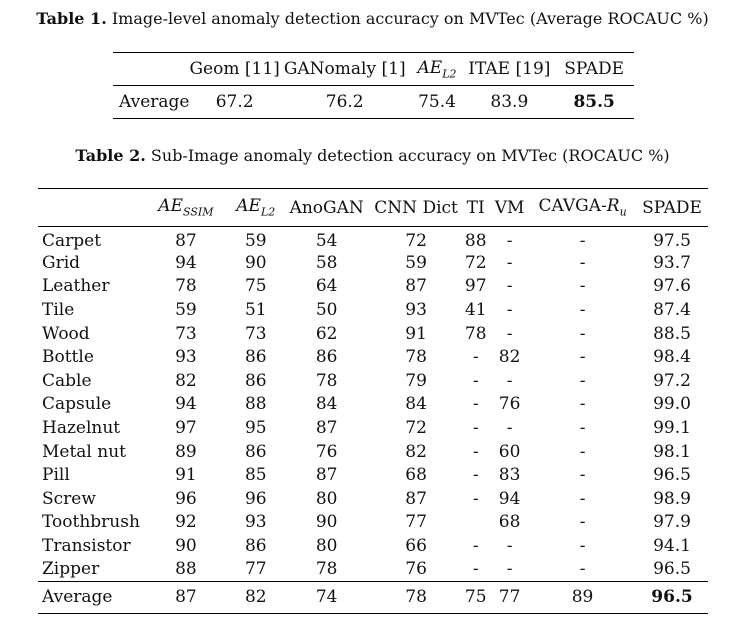 The width and height of the screenshot is (745, 637). I want to click on table2-row-label: Toothbrush, so click(91, 522).